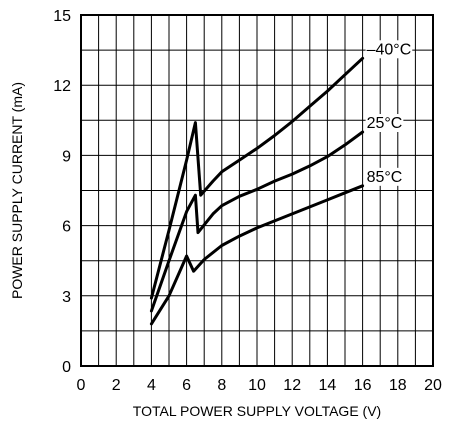 This screenshot has height=423, width=456. I want to click on y-tick-labels: 0 3 6 9 12 15, so click(62, 192).